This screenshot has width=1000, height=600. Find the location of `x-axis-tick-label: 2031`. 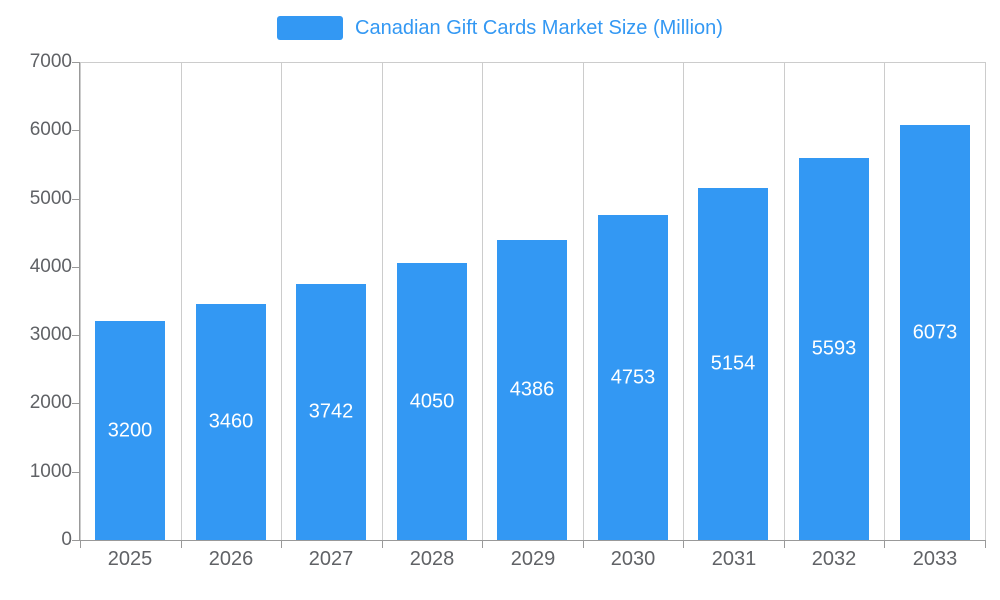

x-axis-tick-label: 2031 is located at coordinates (734, 559).